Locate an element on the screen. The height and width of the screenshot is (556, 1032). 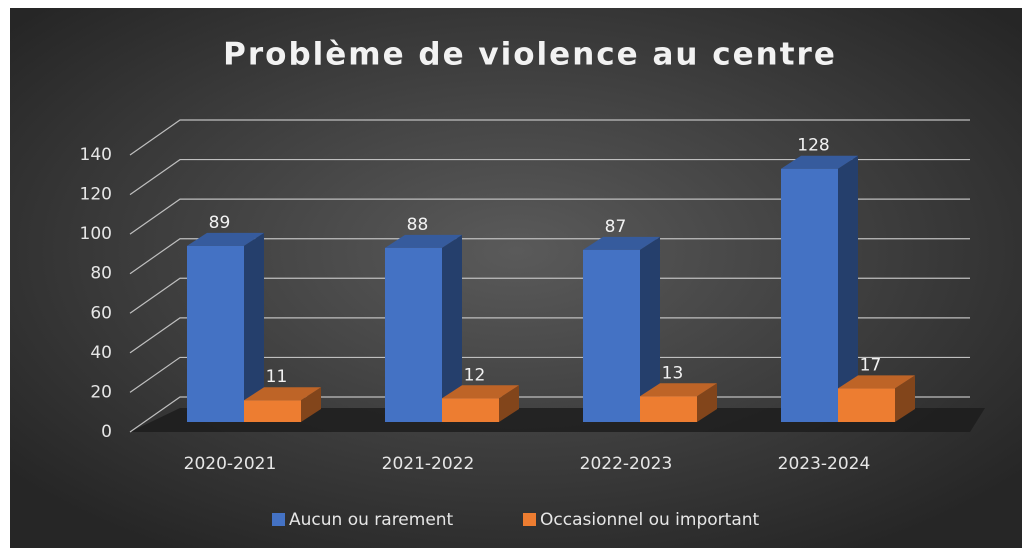
data-label: 17 is located at coordinates (871, 365).